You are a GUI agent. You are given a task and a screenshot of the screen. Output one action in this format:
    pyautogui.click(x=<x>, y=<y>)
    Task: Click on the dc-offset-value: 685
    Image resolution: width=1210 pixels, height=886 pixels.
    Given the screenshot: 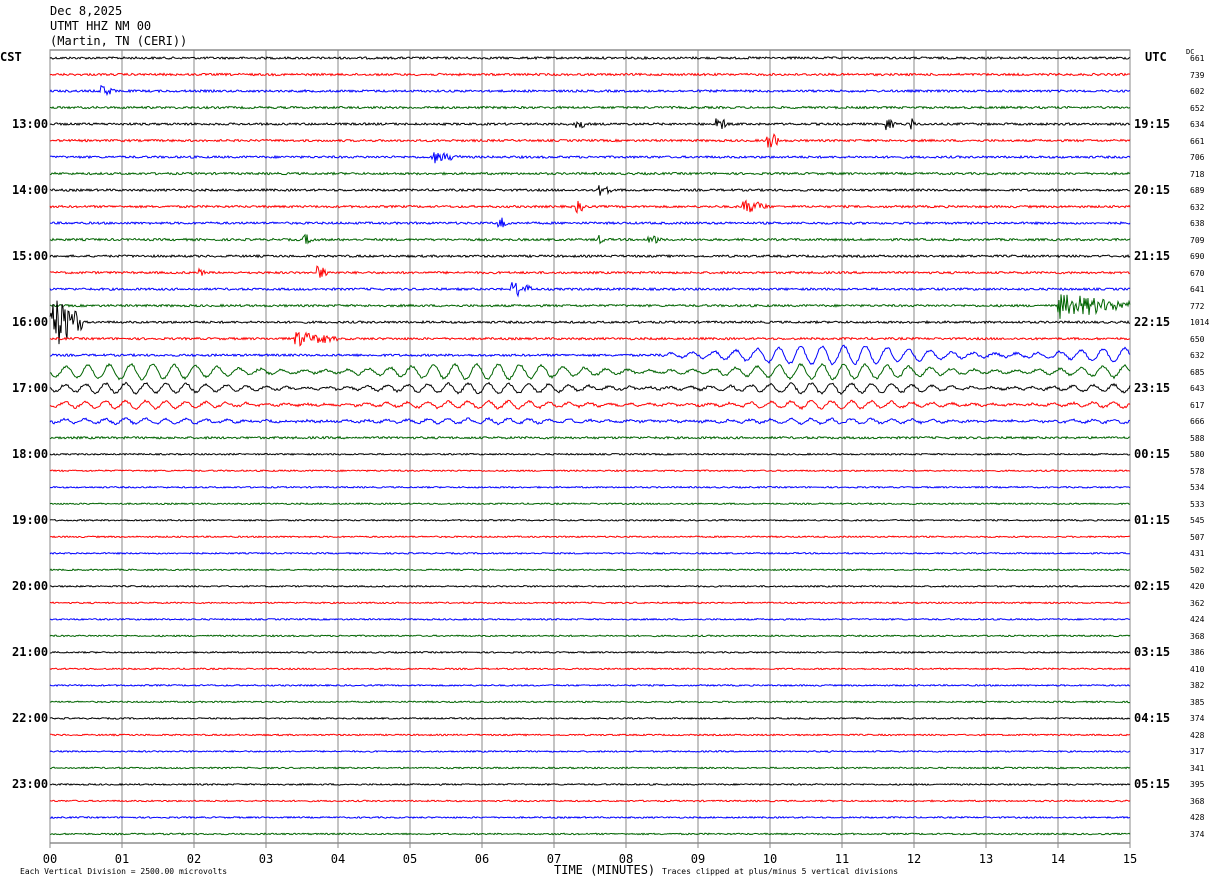 What is the action you would take?
    pyautogui.click(x=1197, y=372)
    